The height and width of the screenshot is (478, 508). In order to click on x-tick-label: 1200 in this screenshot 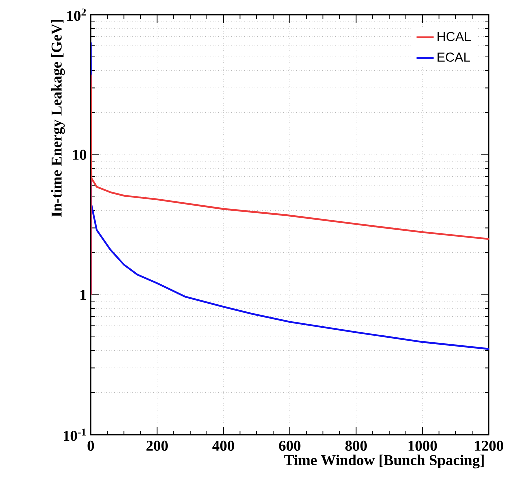, I will do `click(489, 446)`.